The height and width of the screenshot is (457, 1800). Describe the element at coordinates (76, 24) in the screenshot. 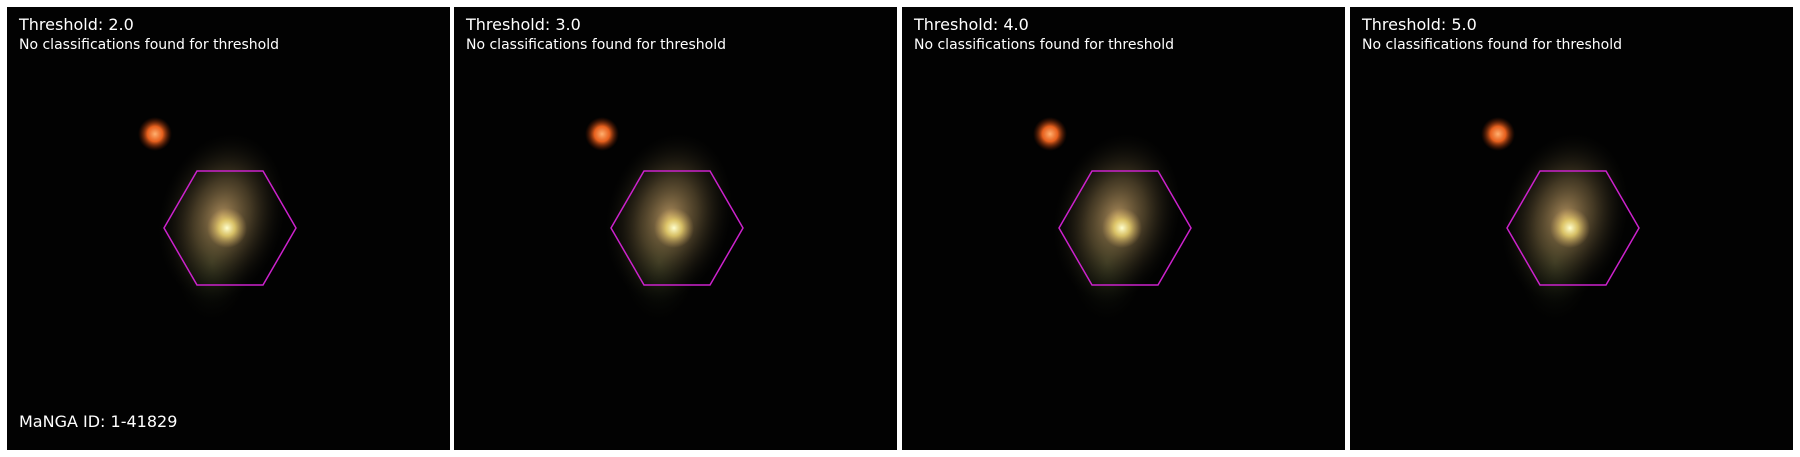

I see `threshold-label: Threshold: 2.0` at that location.